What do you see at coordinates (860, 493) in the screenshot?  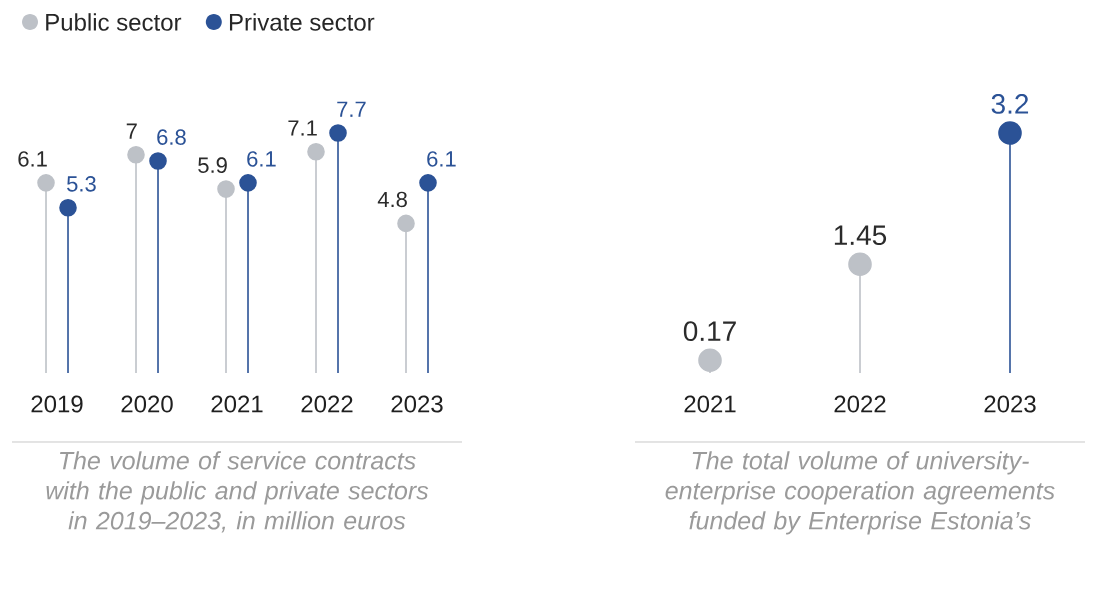 I see `text: The total volume of university-enterprise cooperation agreements funded by Enterprise Estonia’s` at bounding box center [860, 493].